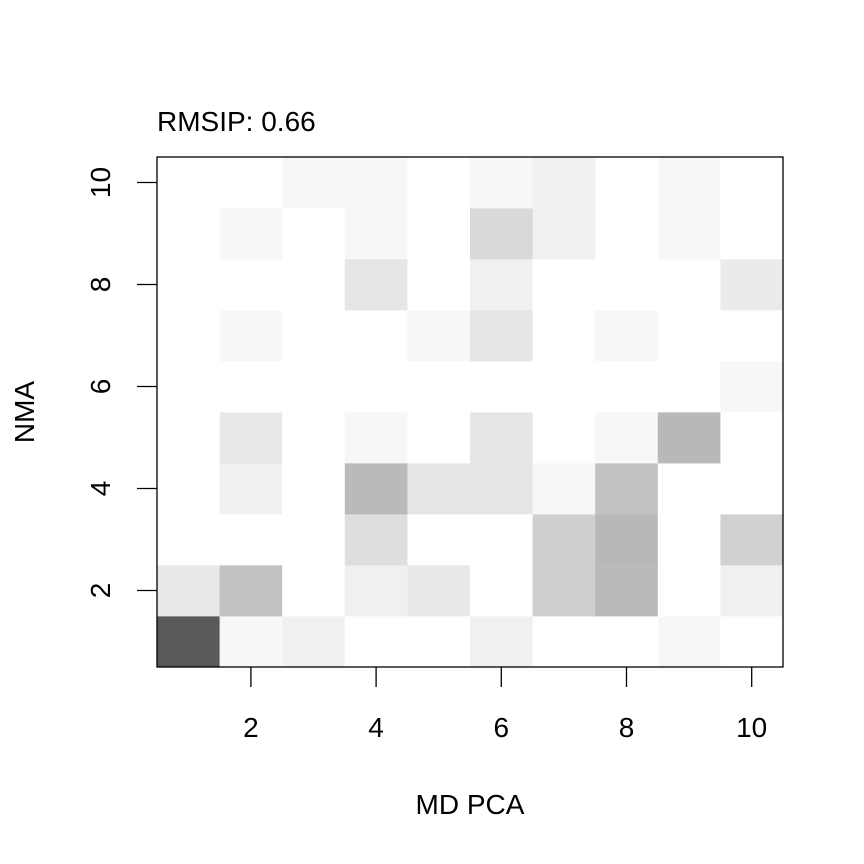 This screenshot has height=864, width=864. Describe the element at coordinates (470, 804) in the screenshot. I see `x-axis-label: MD PCA` at that location.